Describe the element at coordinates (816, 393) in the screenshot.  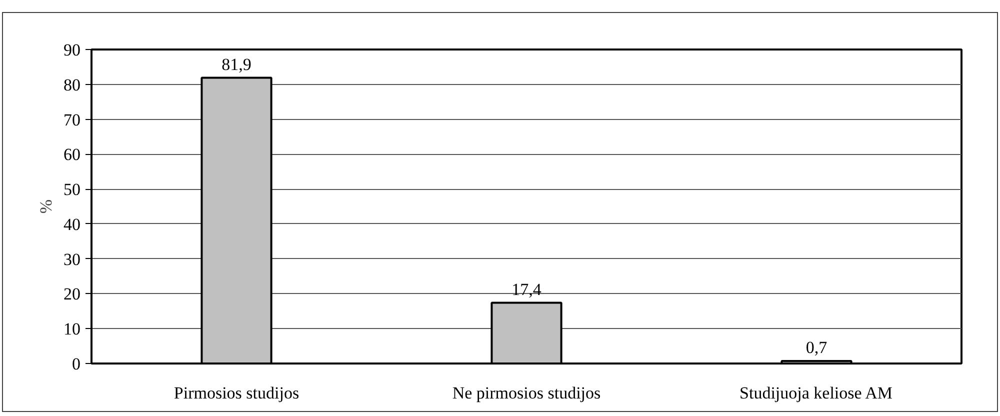
I see `x-tick-label: Studijuoja keliose AM` at that location.